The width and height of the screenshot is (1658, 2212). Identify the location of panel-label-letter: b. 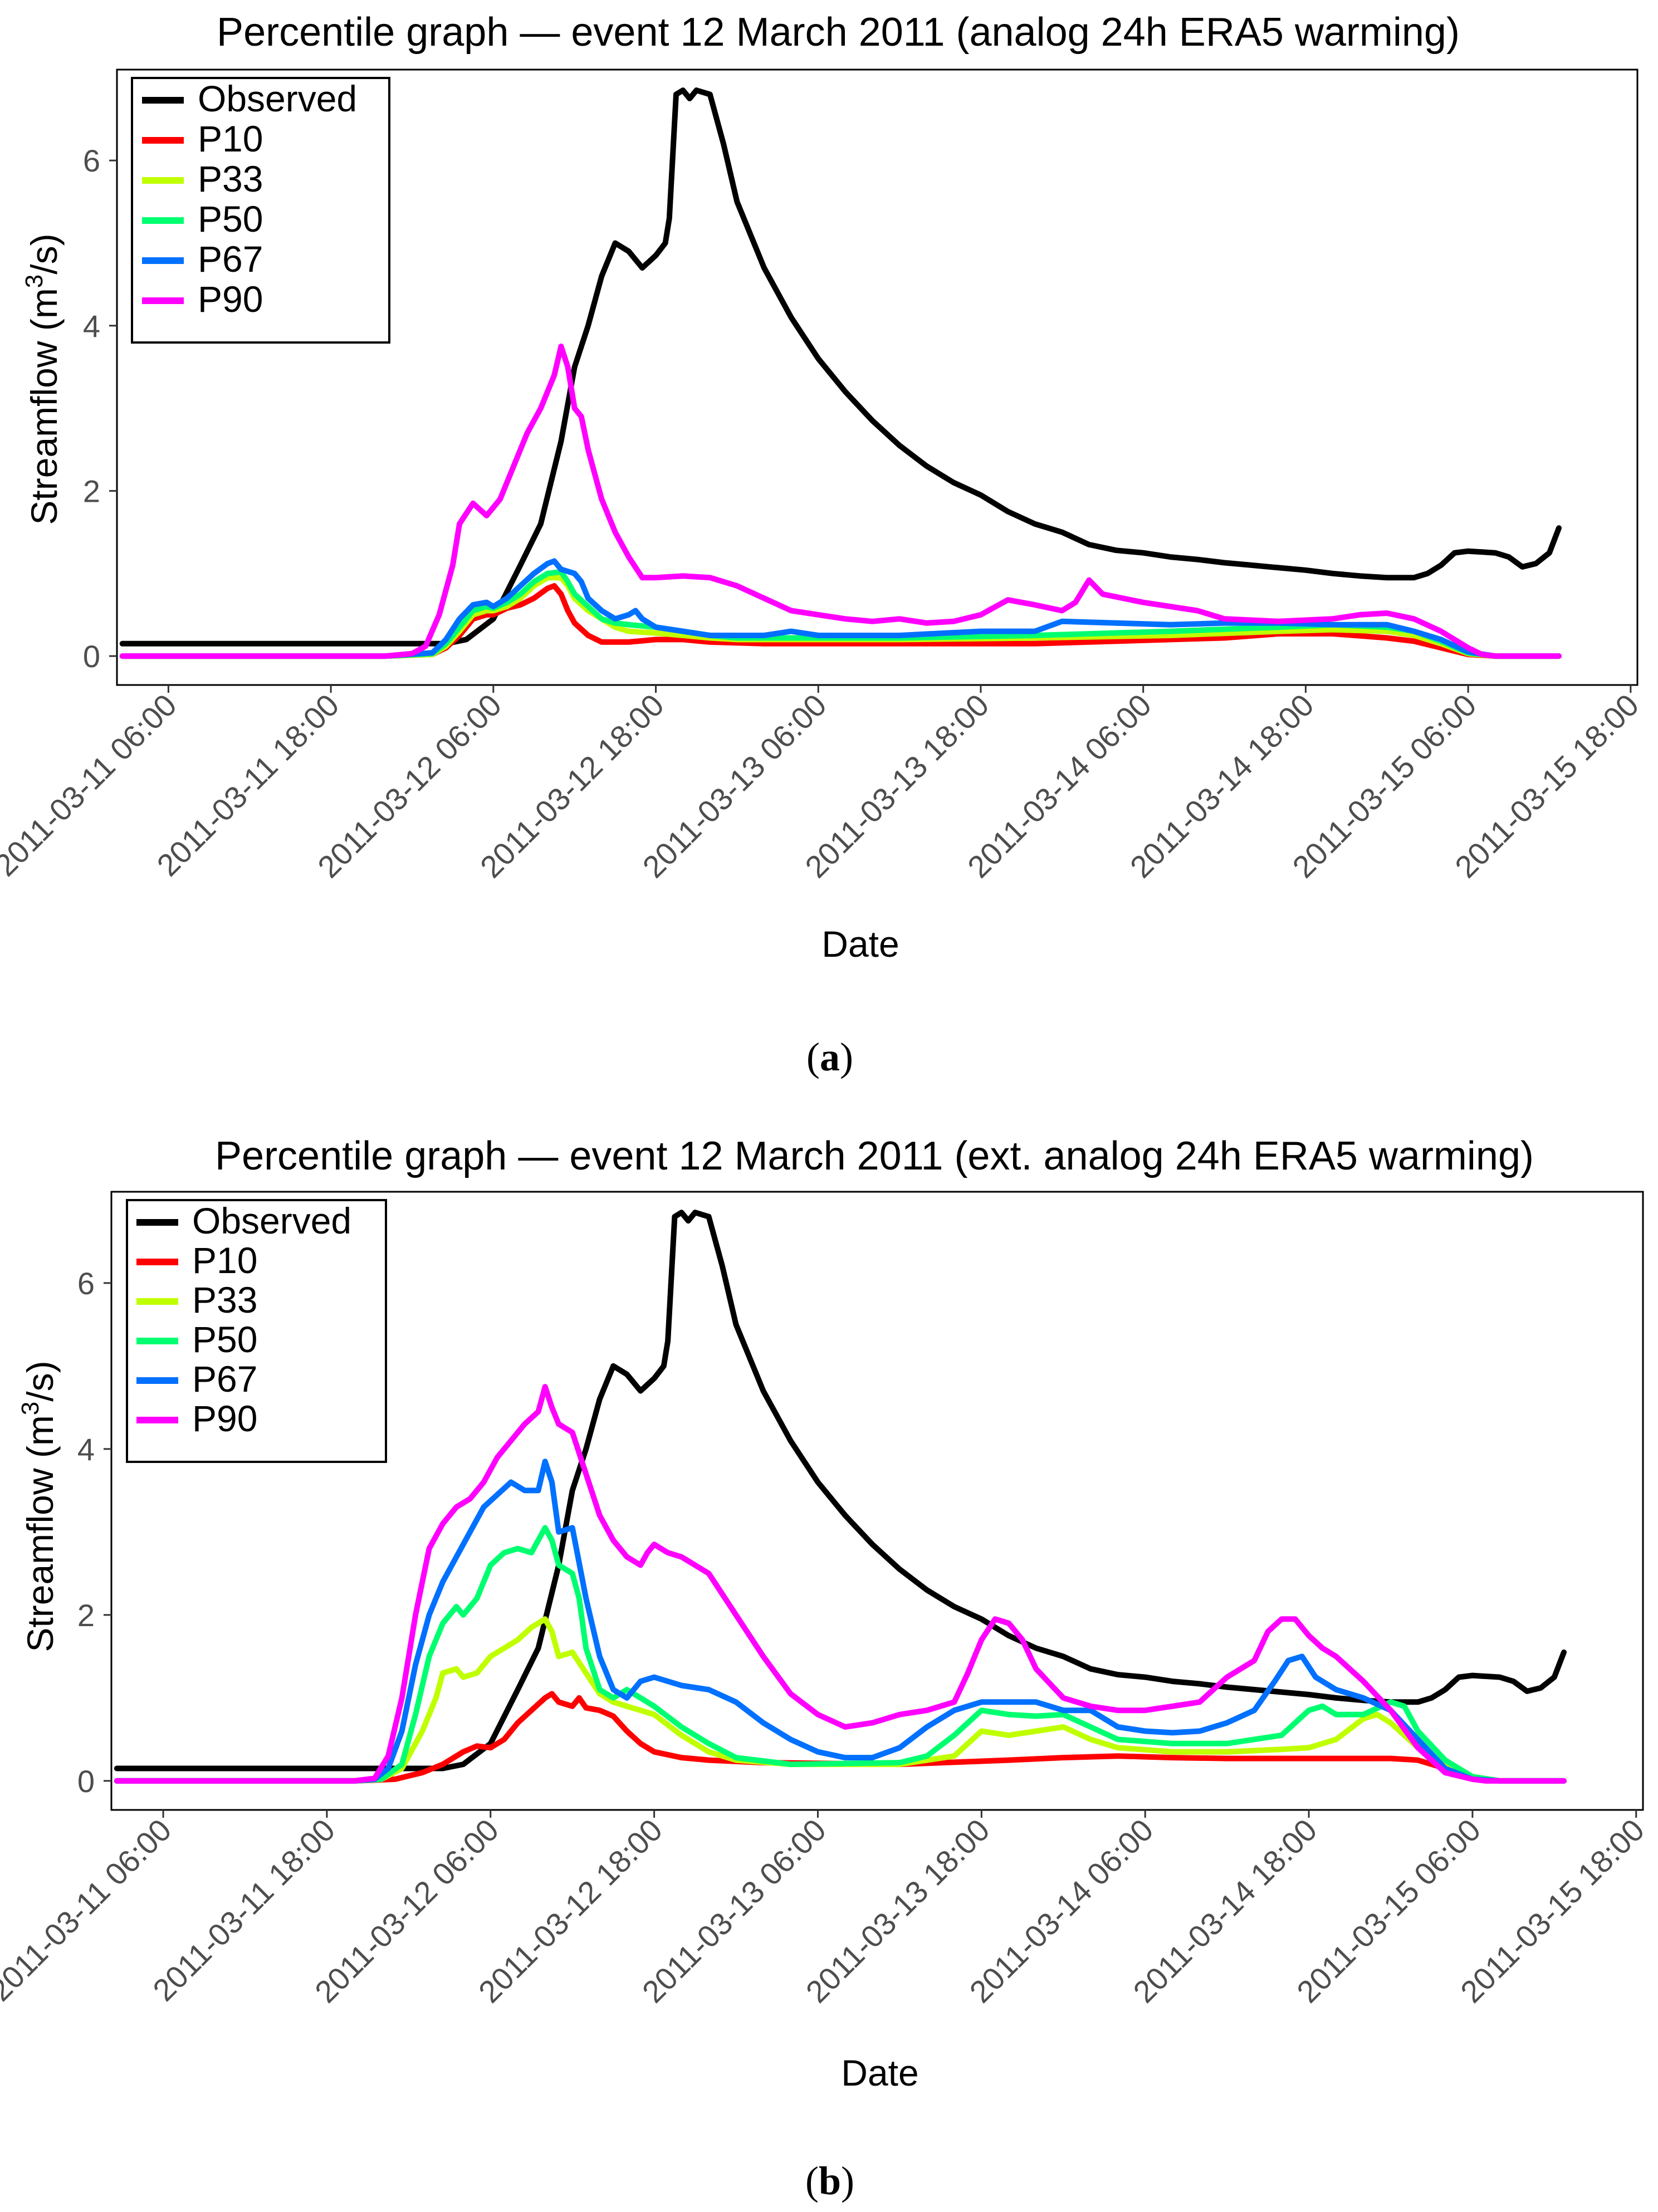
(830, 2181).